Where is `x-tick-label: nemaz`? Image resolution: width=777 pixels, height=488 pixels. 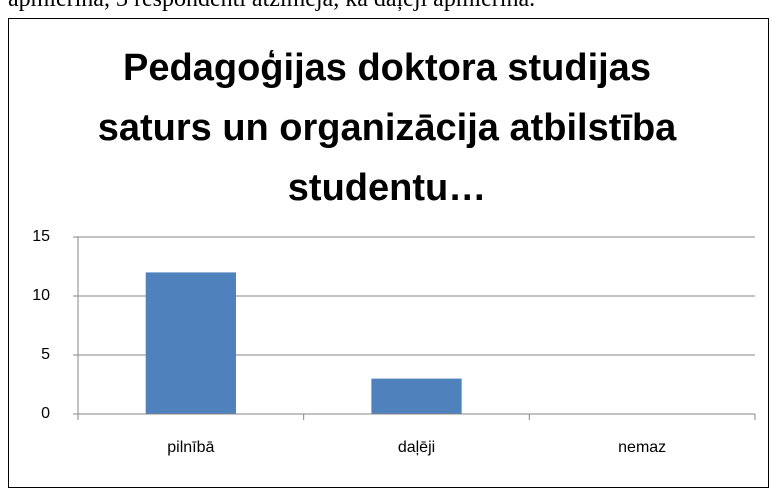 x-tick-label: nemaz is located at coordinates (642, 447).